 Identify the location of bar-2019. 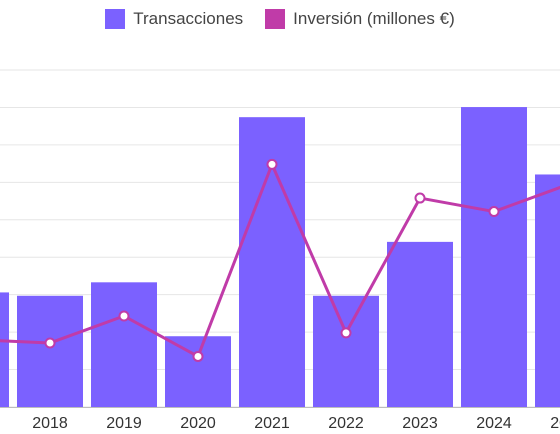
(124, 344).